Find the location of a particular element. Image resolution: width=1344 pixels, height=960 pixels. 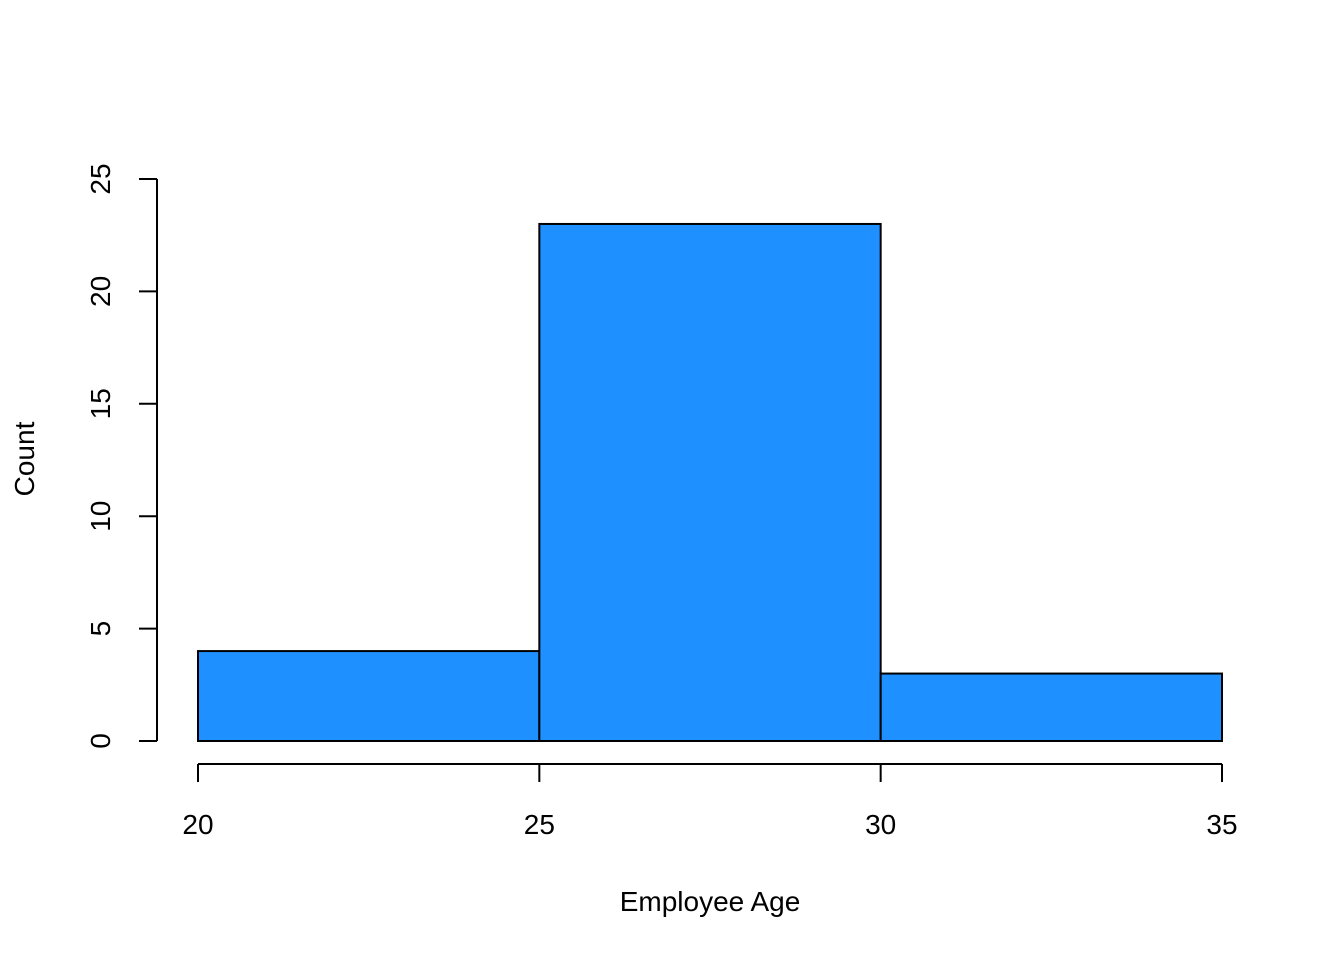

y-axis: 0 5 10 15 20 25 is located at coordinates (121, 456).